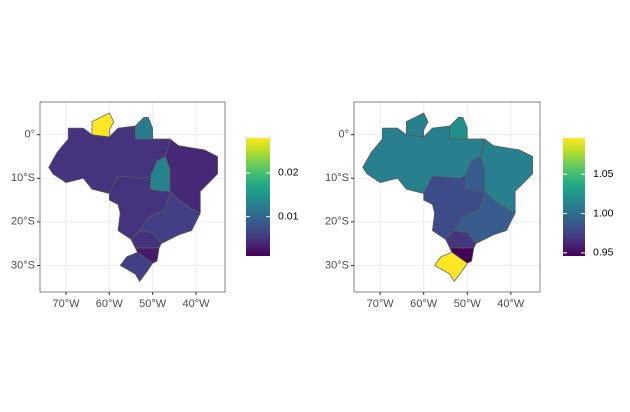 The width and height of the screenshot is (630, 412). What do you see at coordinates (288, 173) in the screenshot?
I see `colorbar-label: 0.02` at bounding box center [288, 173].